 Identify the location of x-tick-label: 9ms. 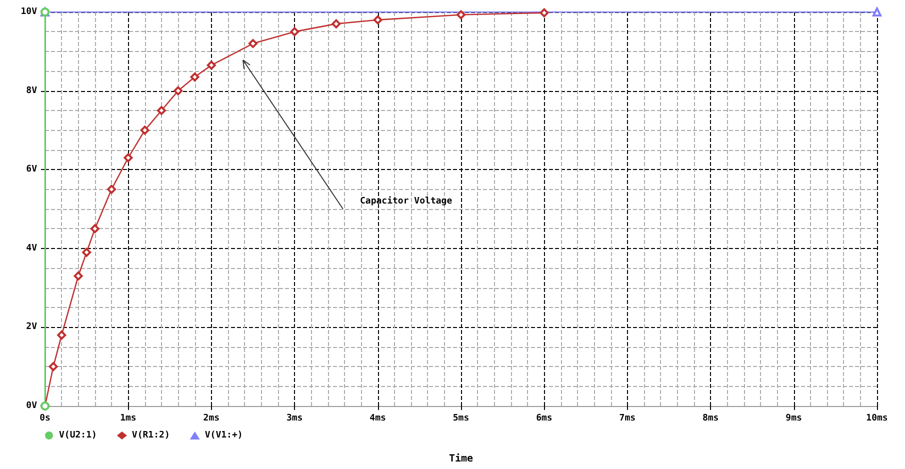
(794, 419).